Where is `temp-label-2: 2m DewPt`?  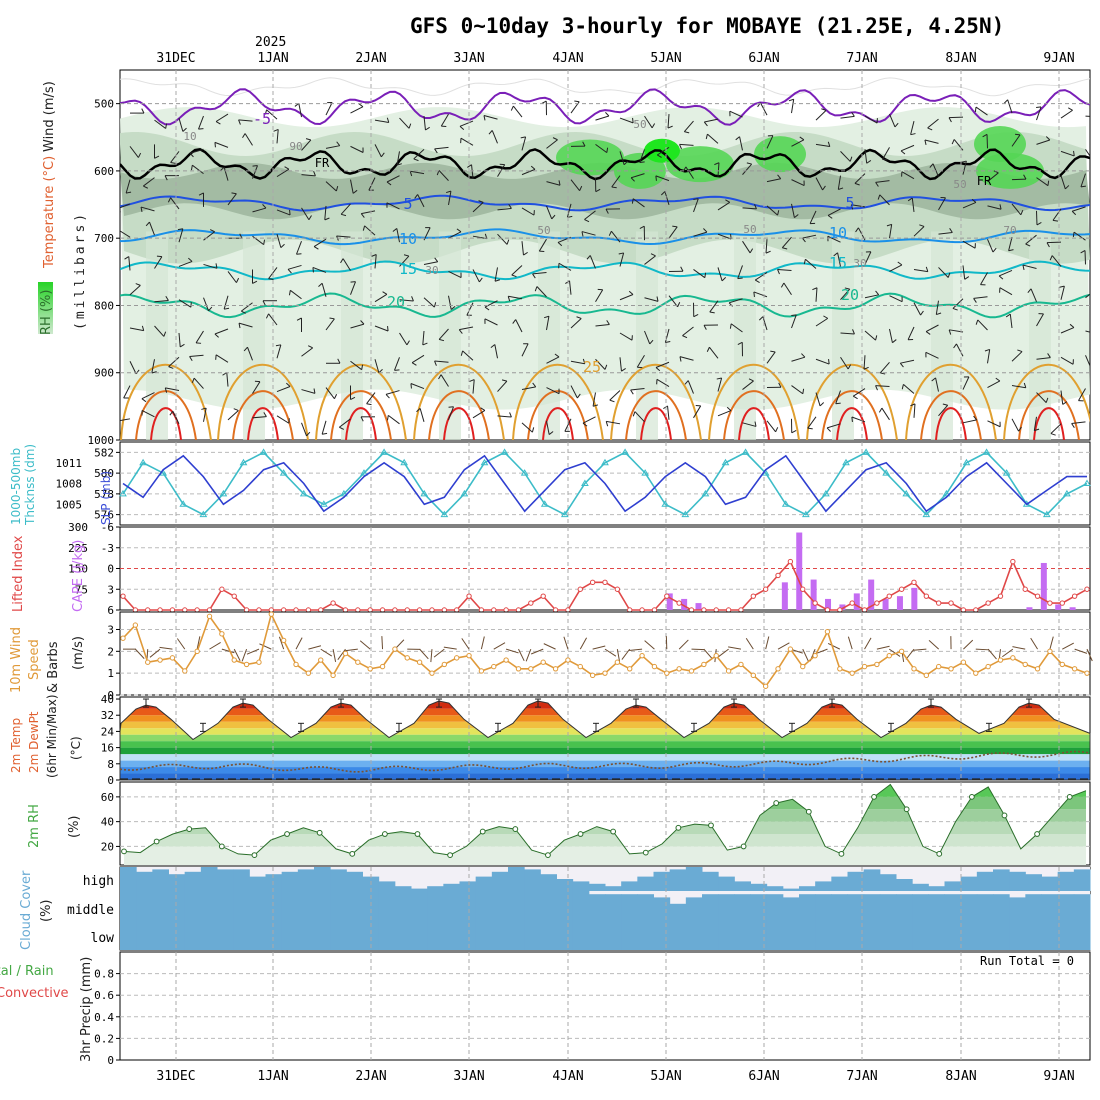
temp-label-2: 2m DewPt is located at coordinates (34, 742).